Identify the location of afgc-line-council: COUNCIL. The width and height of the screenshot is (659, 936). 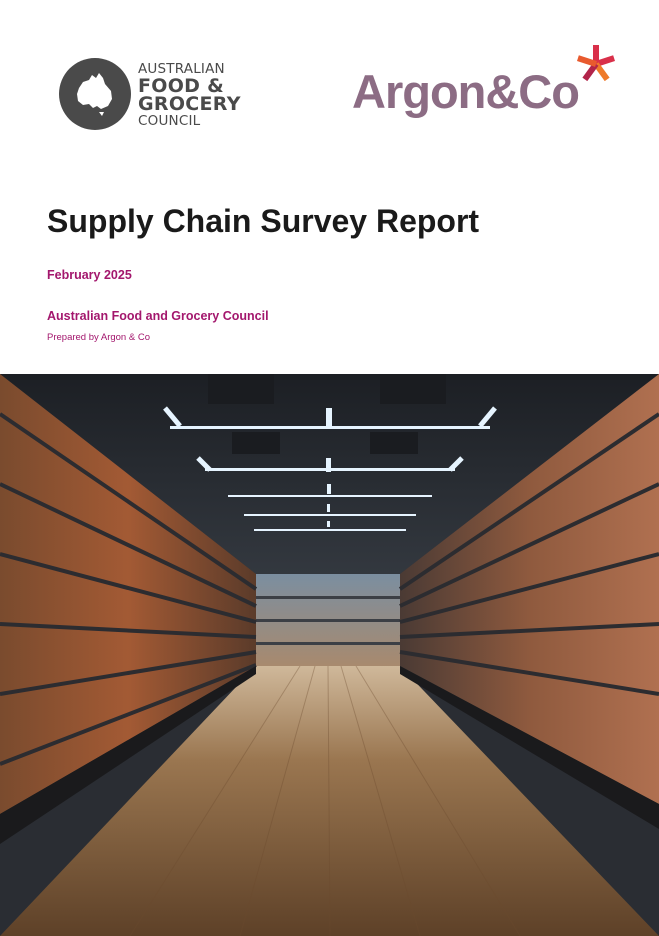
(169, 121).